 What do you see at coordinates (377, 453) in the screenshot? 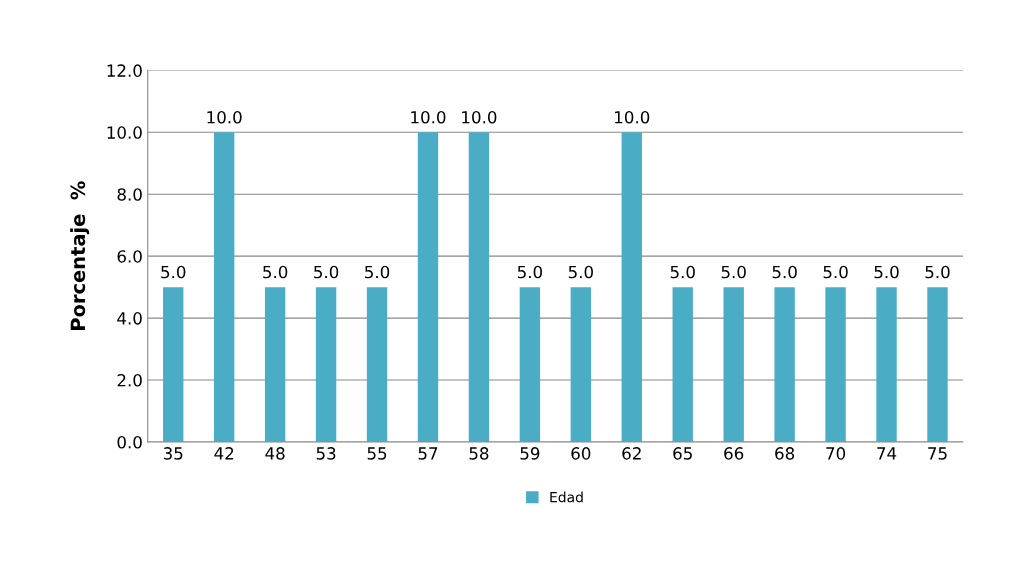
I see `x-tick-label: 55` at bounding box center [377, 453].